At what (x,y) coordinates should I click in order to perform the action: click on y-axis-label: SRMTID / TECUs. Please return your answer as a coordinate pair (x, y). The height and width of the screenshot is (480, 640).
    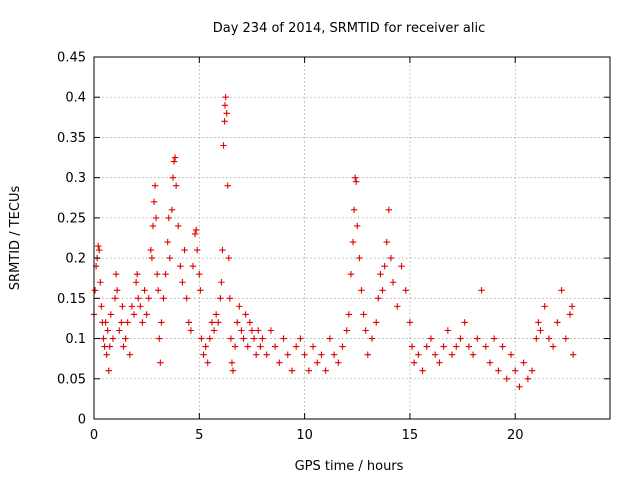
    Looking at the image, I should click on (15, 238).